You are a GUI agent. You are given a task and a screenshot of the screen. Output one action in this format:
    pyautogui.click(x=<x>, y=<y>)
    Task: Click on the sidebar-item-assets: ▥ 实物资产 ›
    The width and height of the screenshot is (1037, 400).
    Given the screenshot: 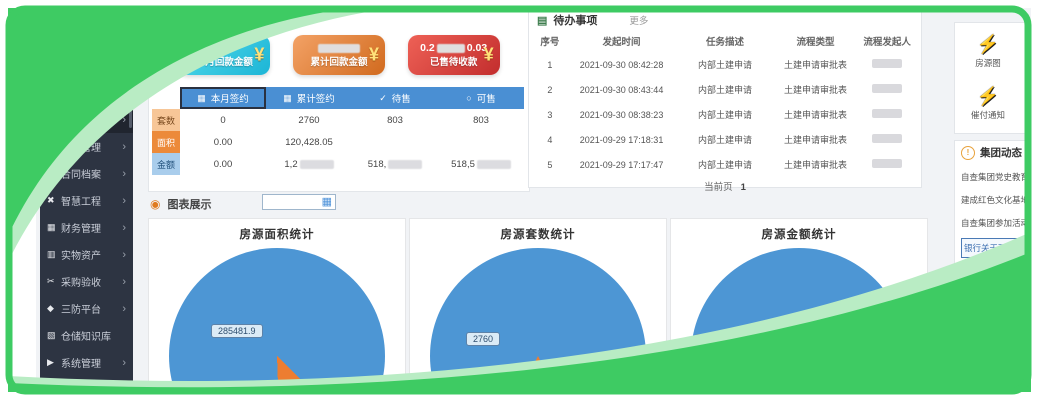 What is the action you would take?
    pyautogui.click(x=86, y=254)
    